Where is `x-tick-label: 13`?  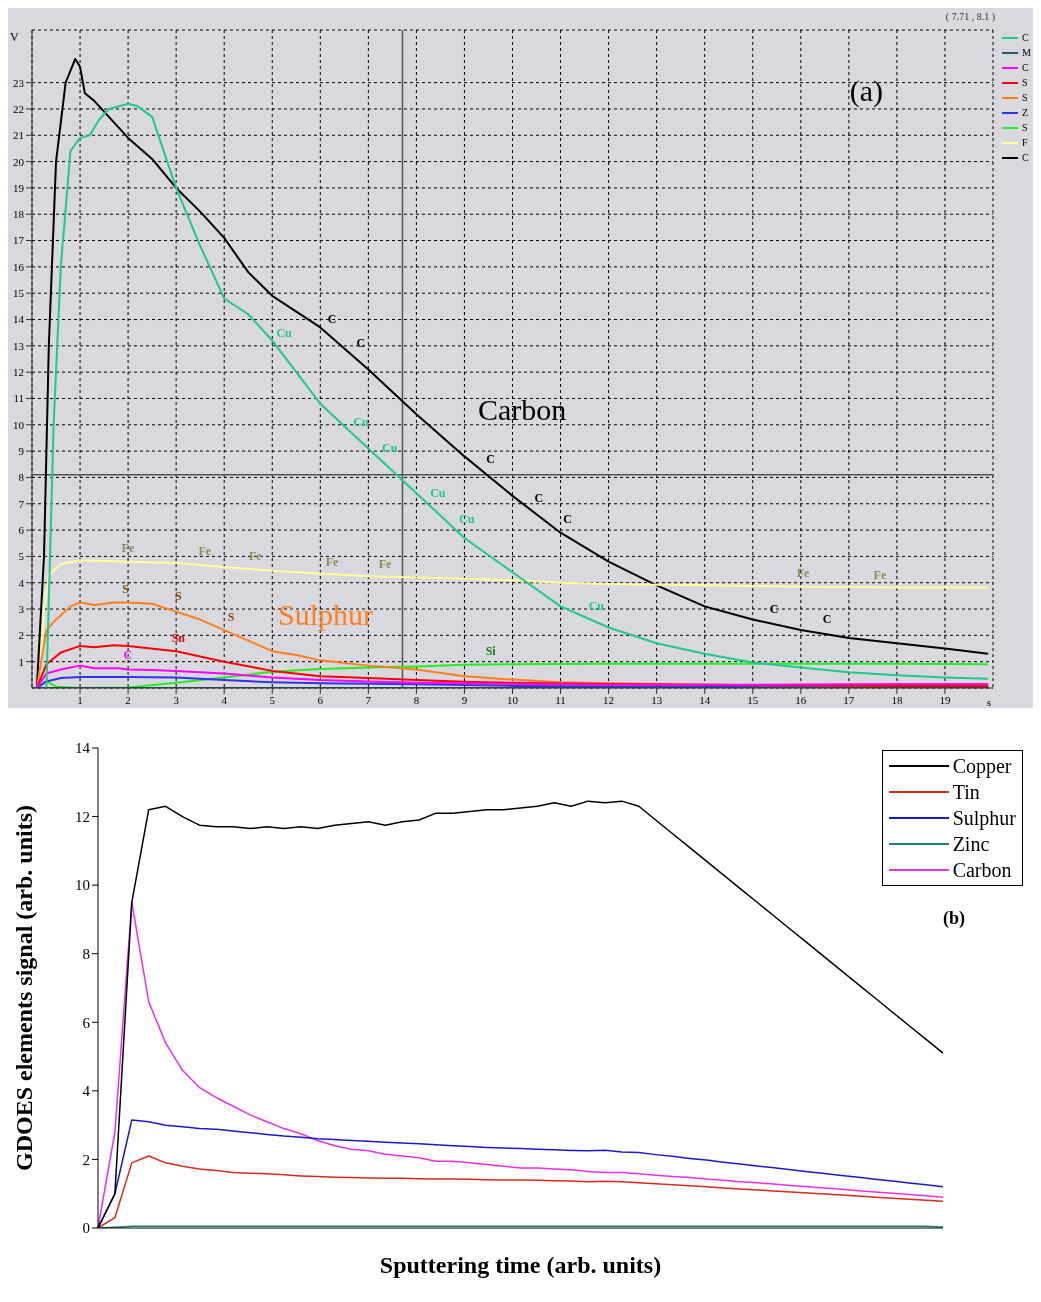
x-tick-label: 13 is located at coordinates (657, 699).